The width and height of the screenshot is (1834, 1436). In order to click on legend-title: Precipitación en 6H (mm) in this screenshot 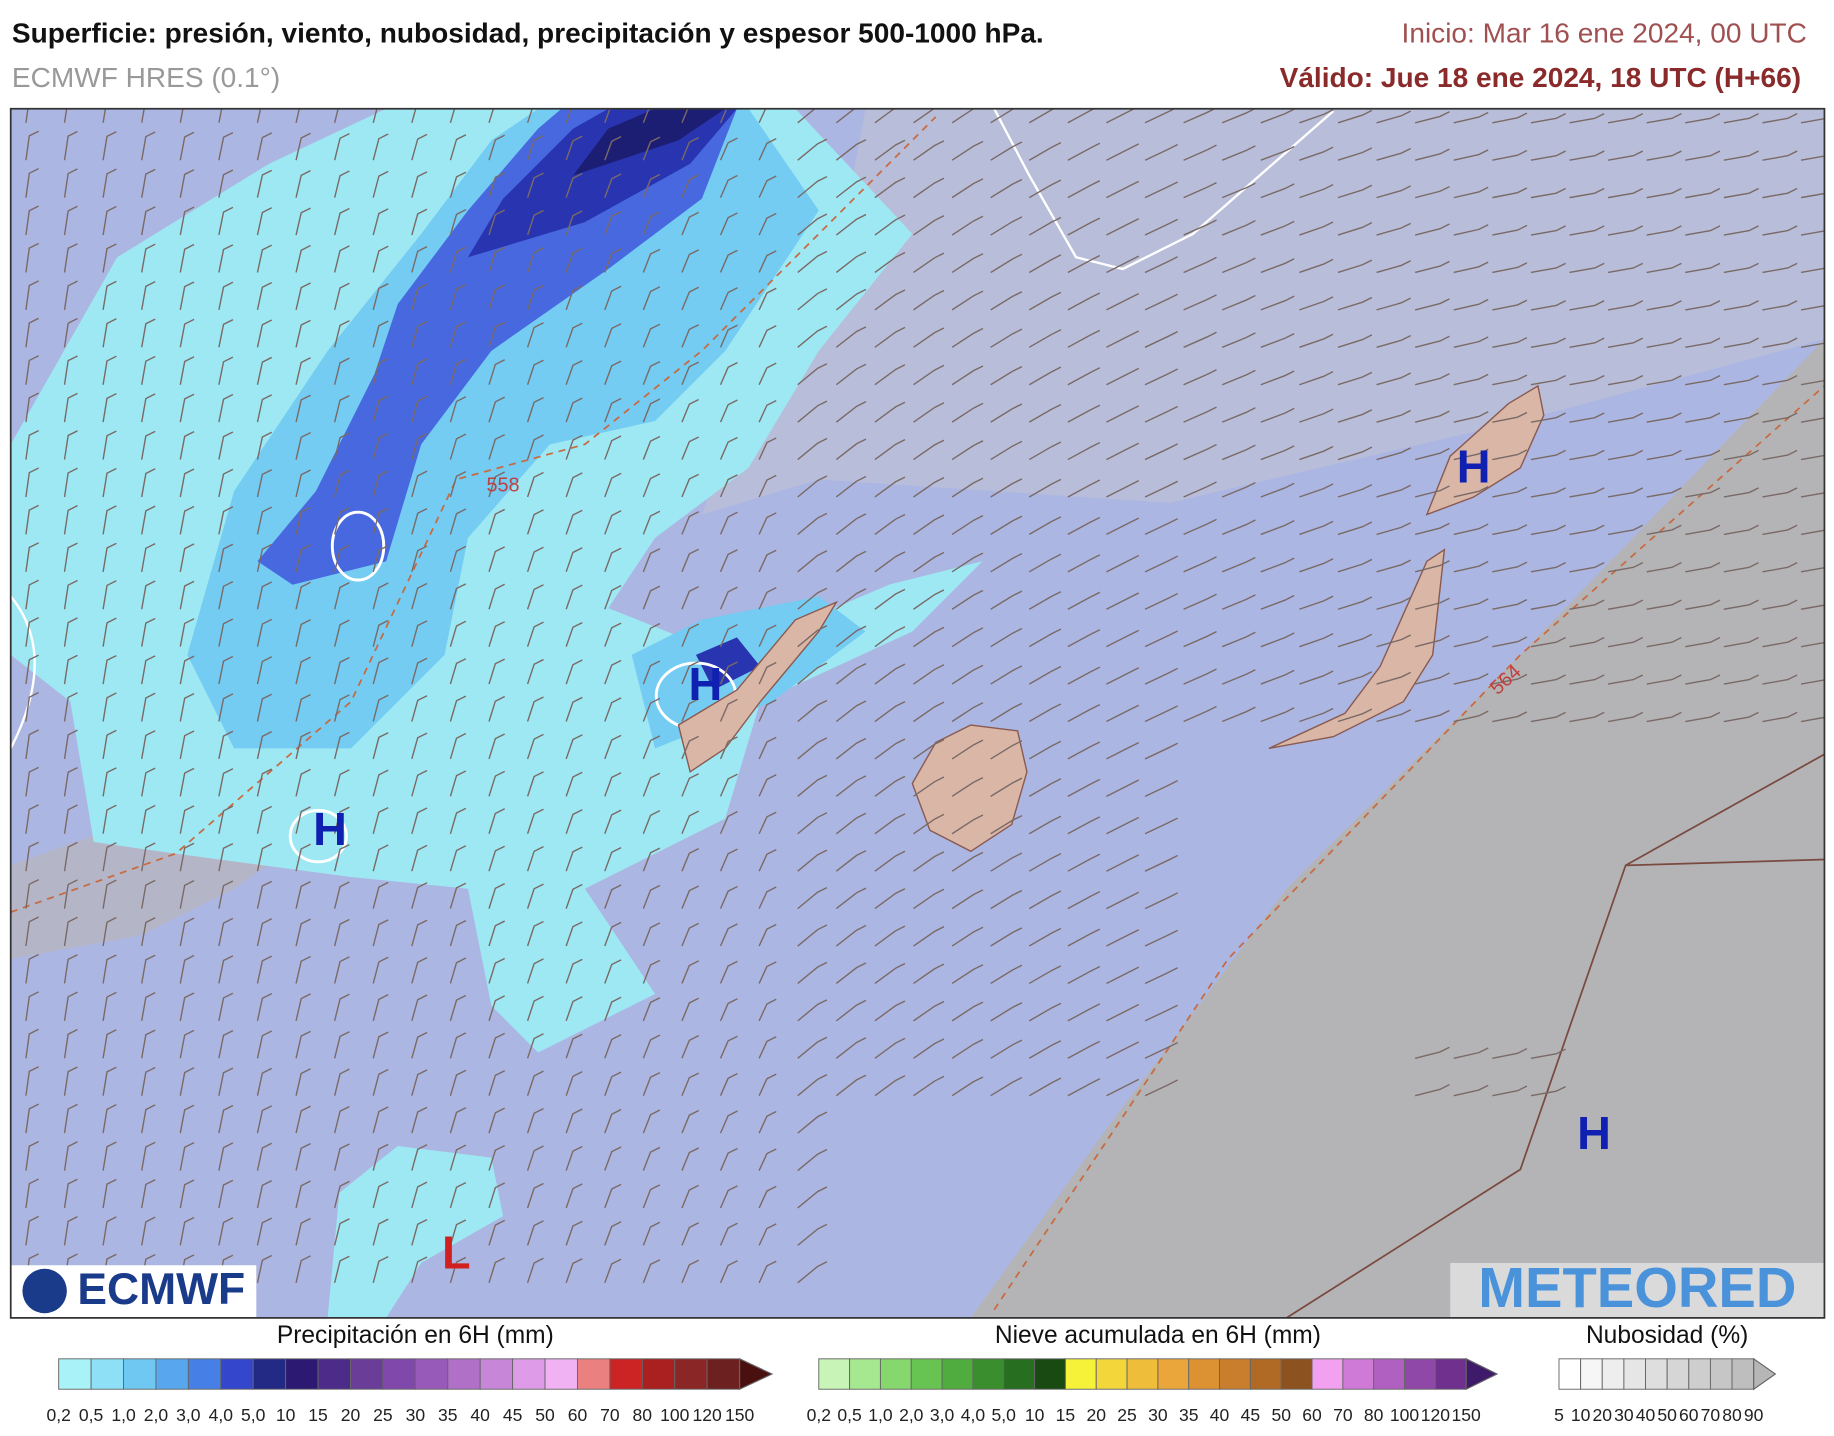, I will do `click(415, 1335)`.